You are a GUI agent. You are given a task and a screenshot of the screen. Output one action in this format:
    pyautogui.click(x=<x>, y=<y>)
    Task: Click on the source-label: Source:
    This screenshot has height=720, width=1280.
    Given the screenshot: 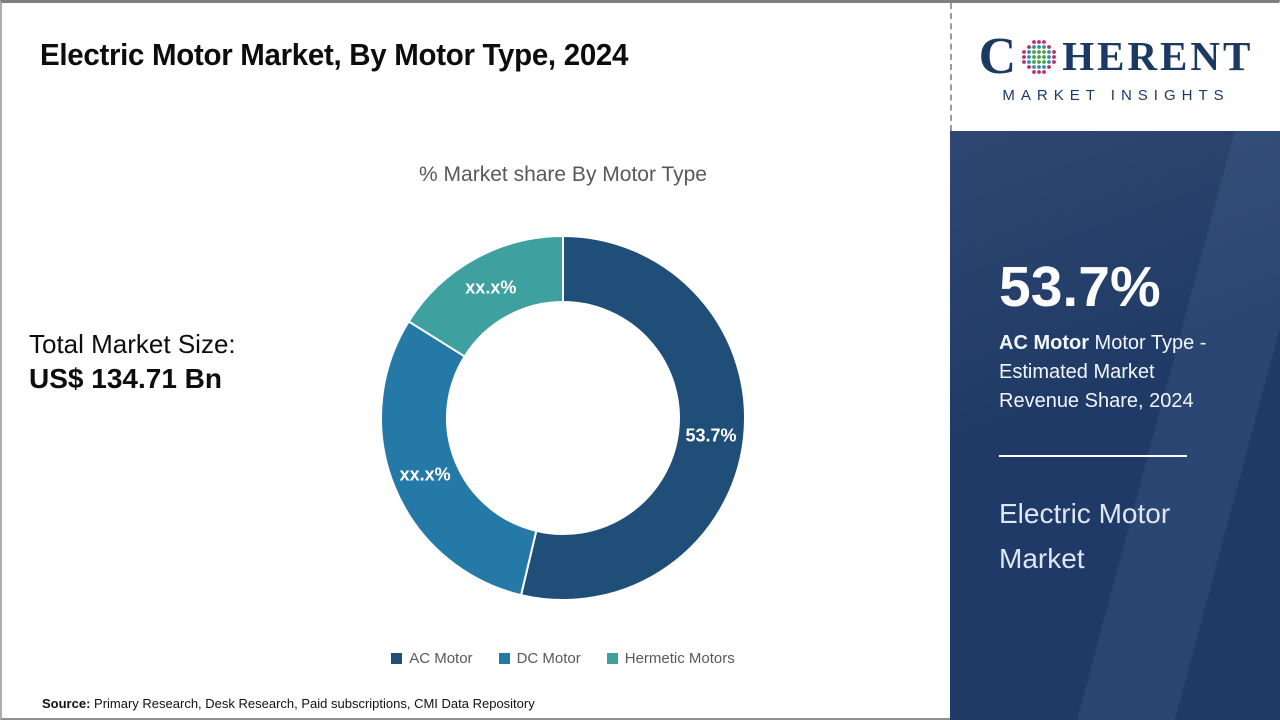 What is the action you would take?
    pyautogui.click(x=66, y=703)
    